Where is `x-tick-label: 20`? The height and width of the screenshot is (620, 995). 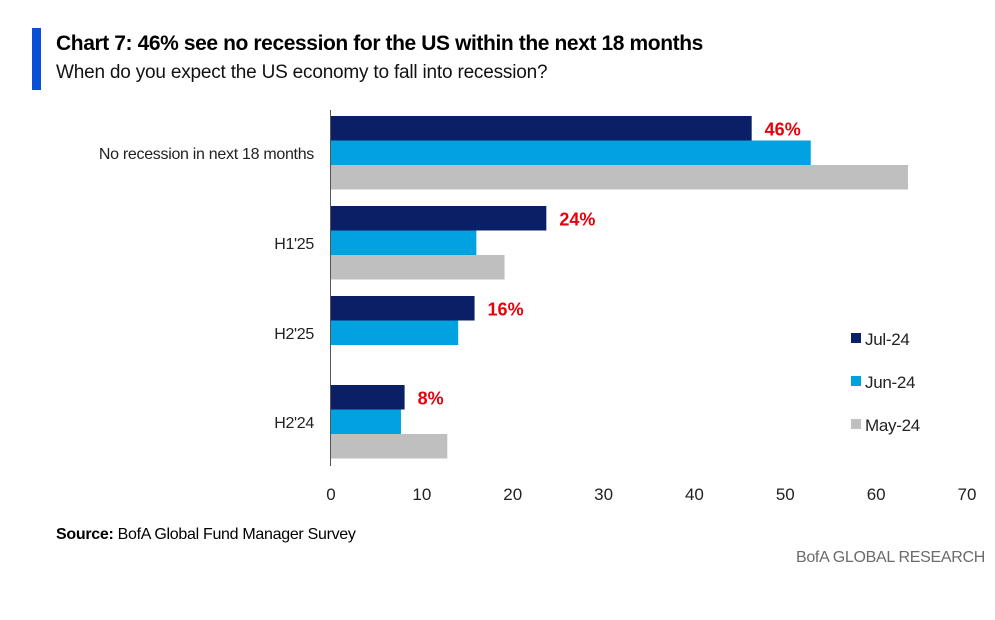 x-tick-label: 20 is located at coordinates (512, 494).